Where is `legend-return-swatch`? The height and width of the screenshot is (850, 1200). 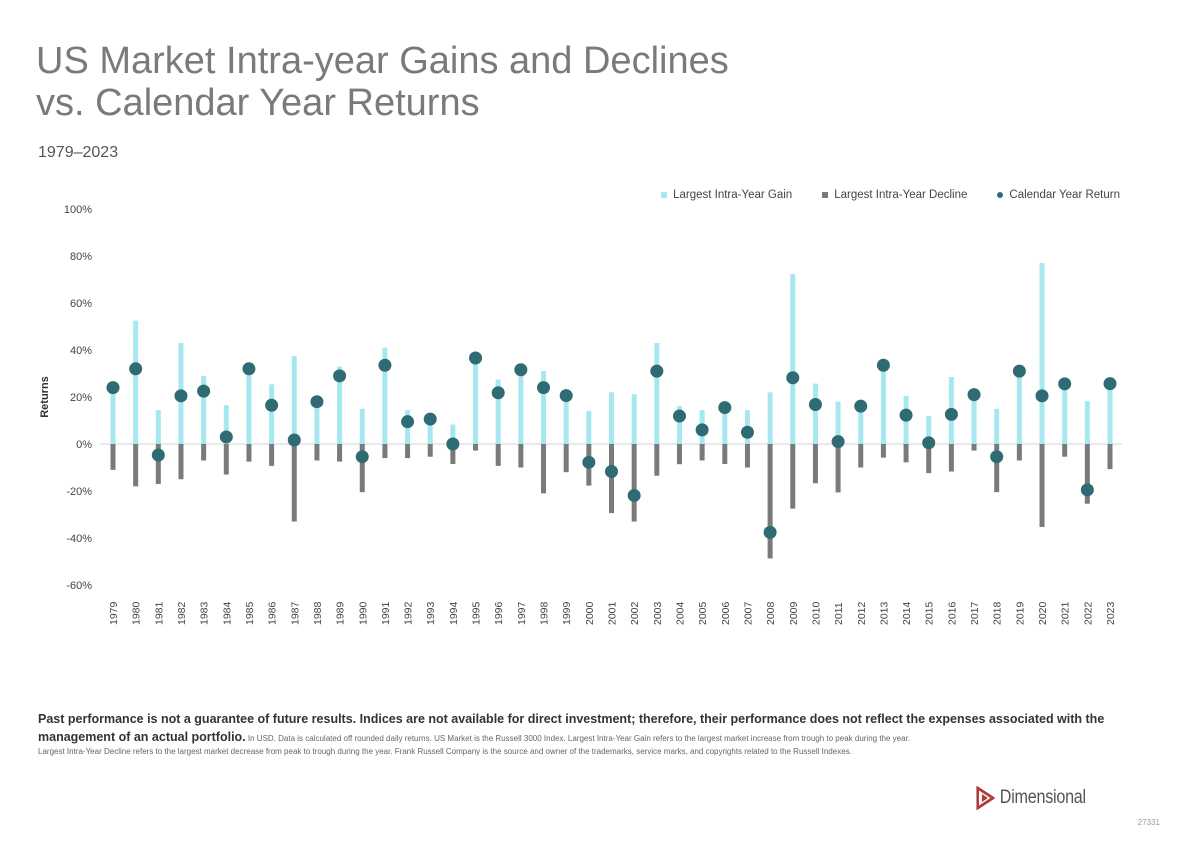
legend-return-swatch is located at coordinates (1000, 195).